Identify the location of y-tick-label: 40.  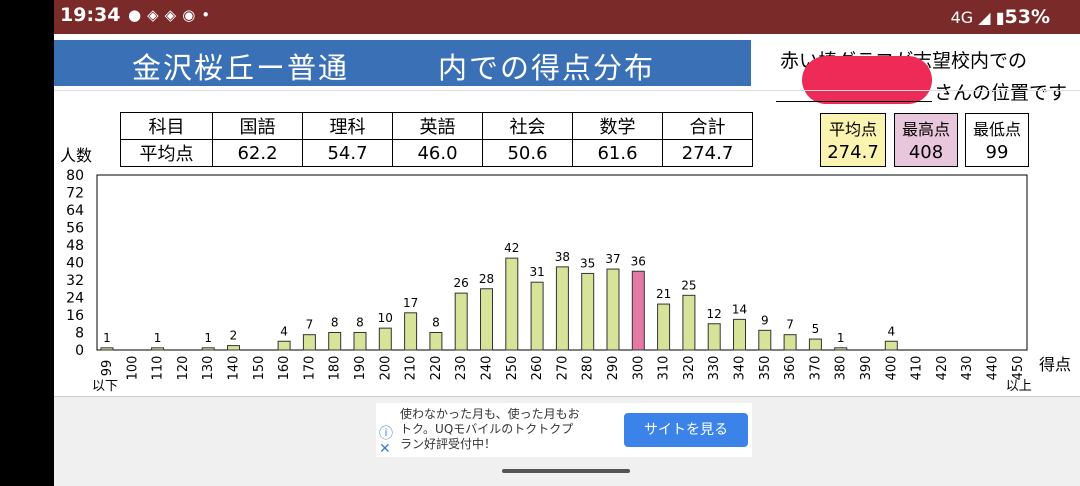
(75, 264).